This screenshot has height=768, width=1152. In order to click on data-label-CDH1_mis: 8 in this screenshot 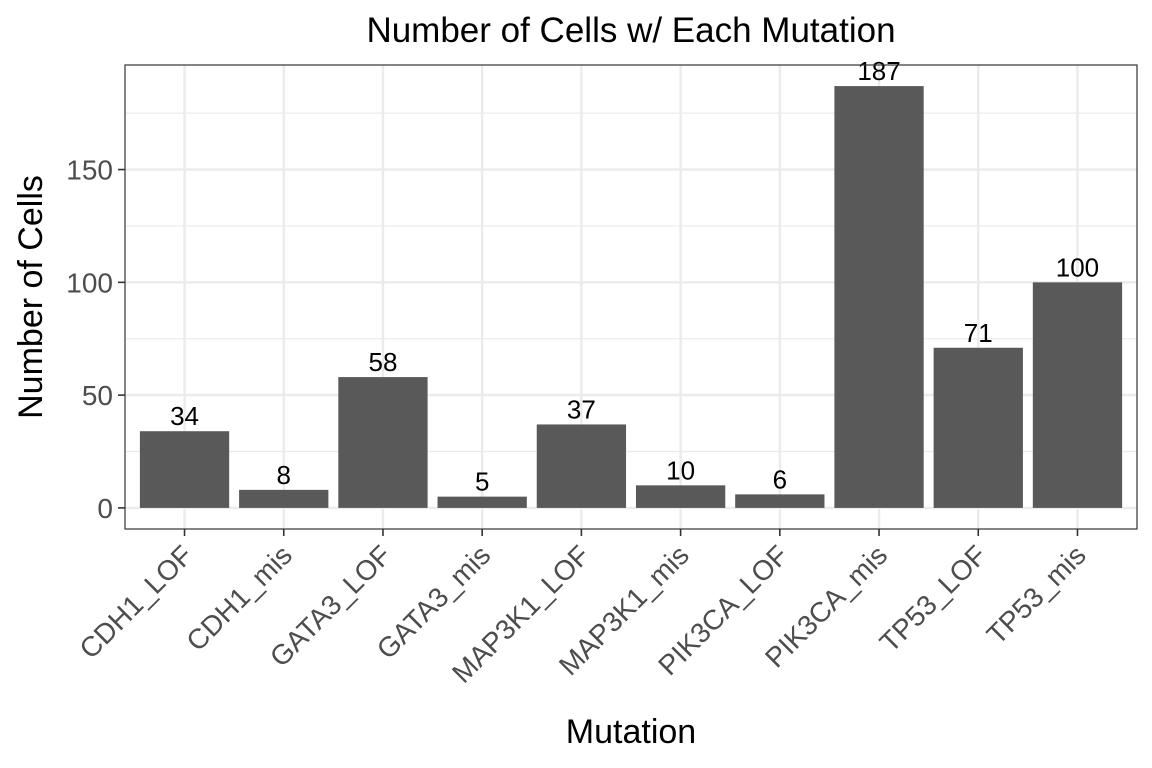, I will do `click(284, 475)`.